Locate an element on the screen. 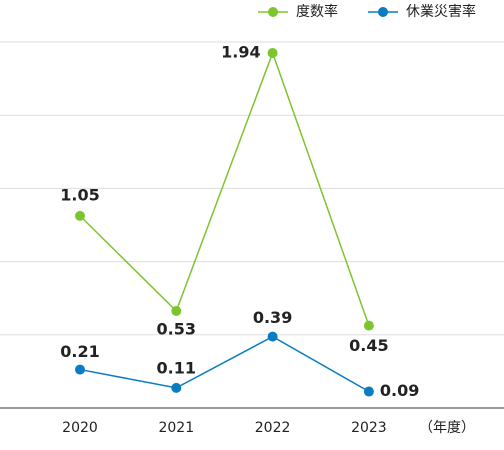 This screenshot has height=450, width=504. x-tick-label: 2022 is located at coordinates (273, 428).